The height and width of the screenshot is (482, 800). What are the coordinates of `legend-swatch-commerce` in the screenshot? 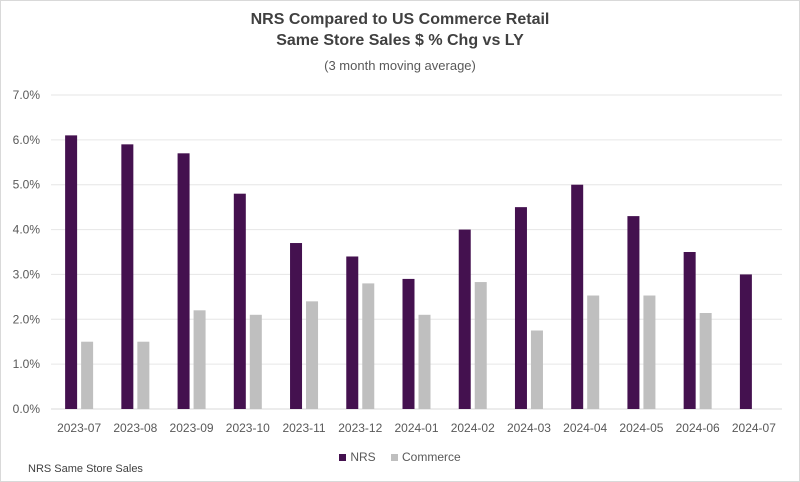 It's located at (394, 457).